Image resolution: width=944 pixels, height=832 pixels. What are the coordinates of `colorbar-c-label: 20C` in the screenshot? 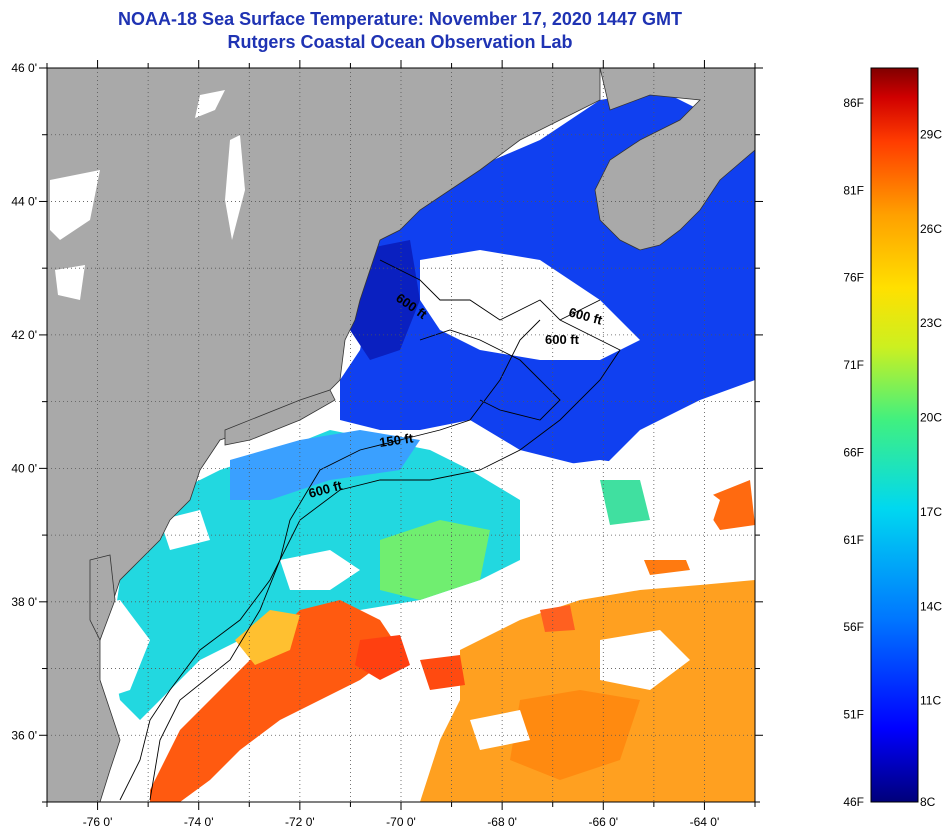 It's located at (931, 418).